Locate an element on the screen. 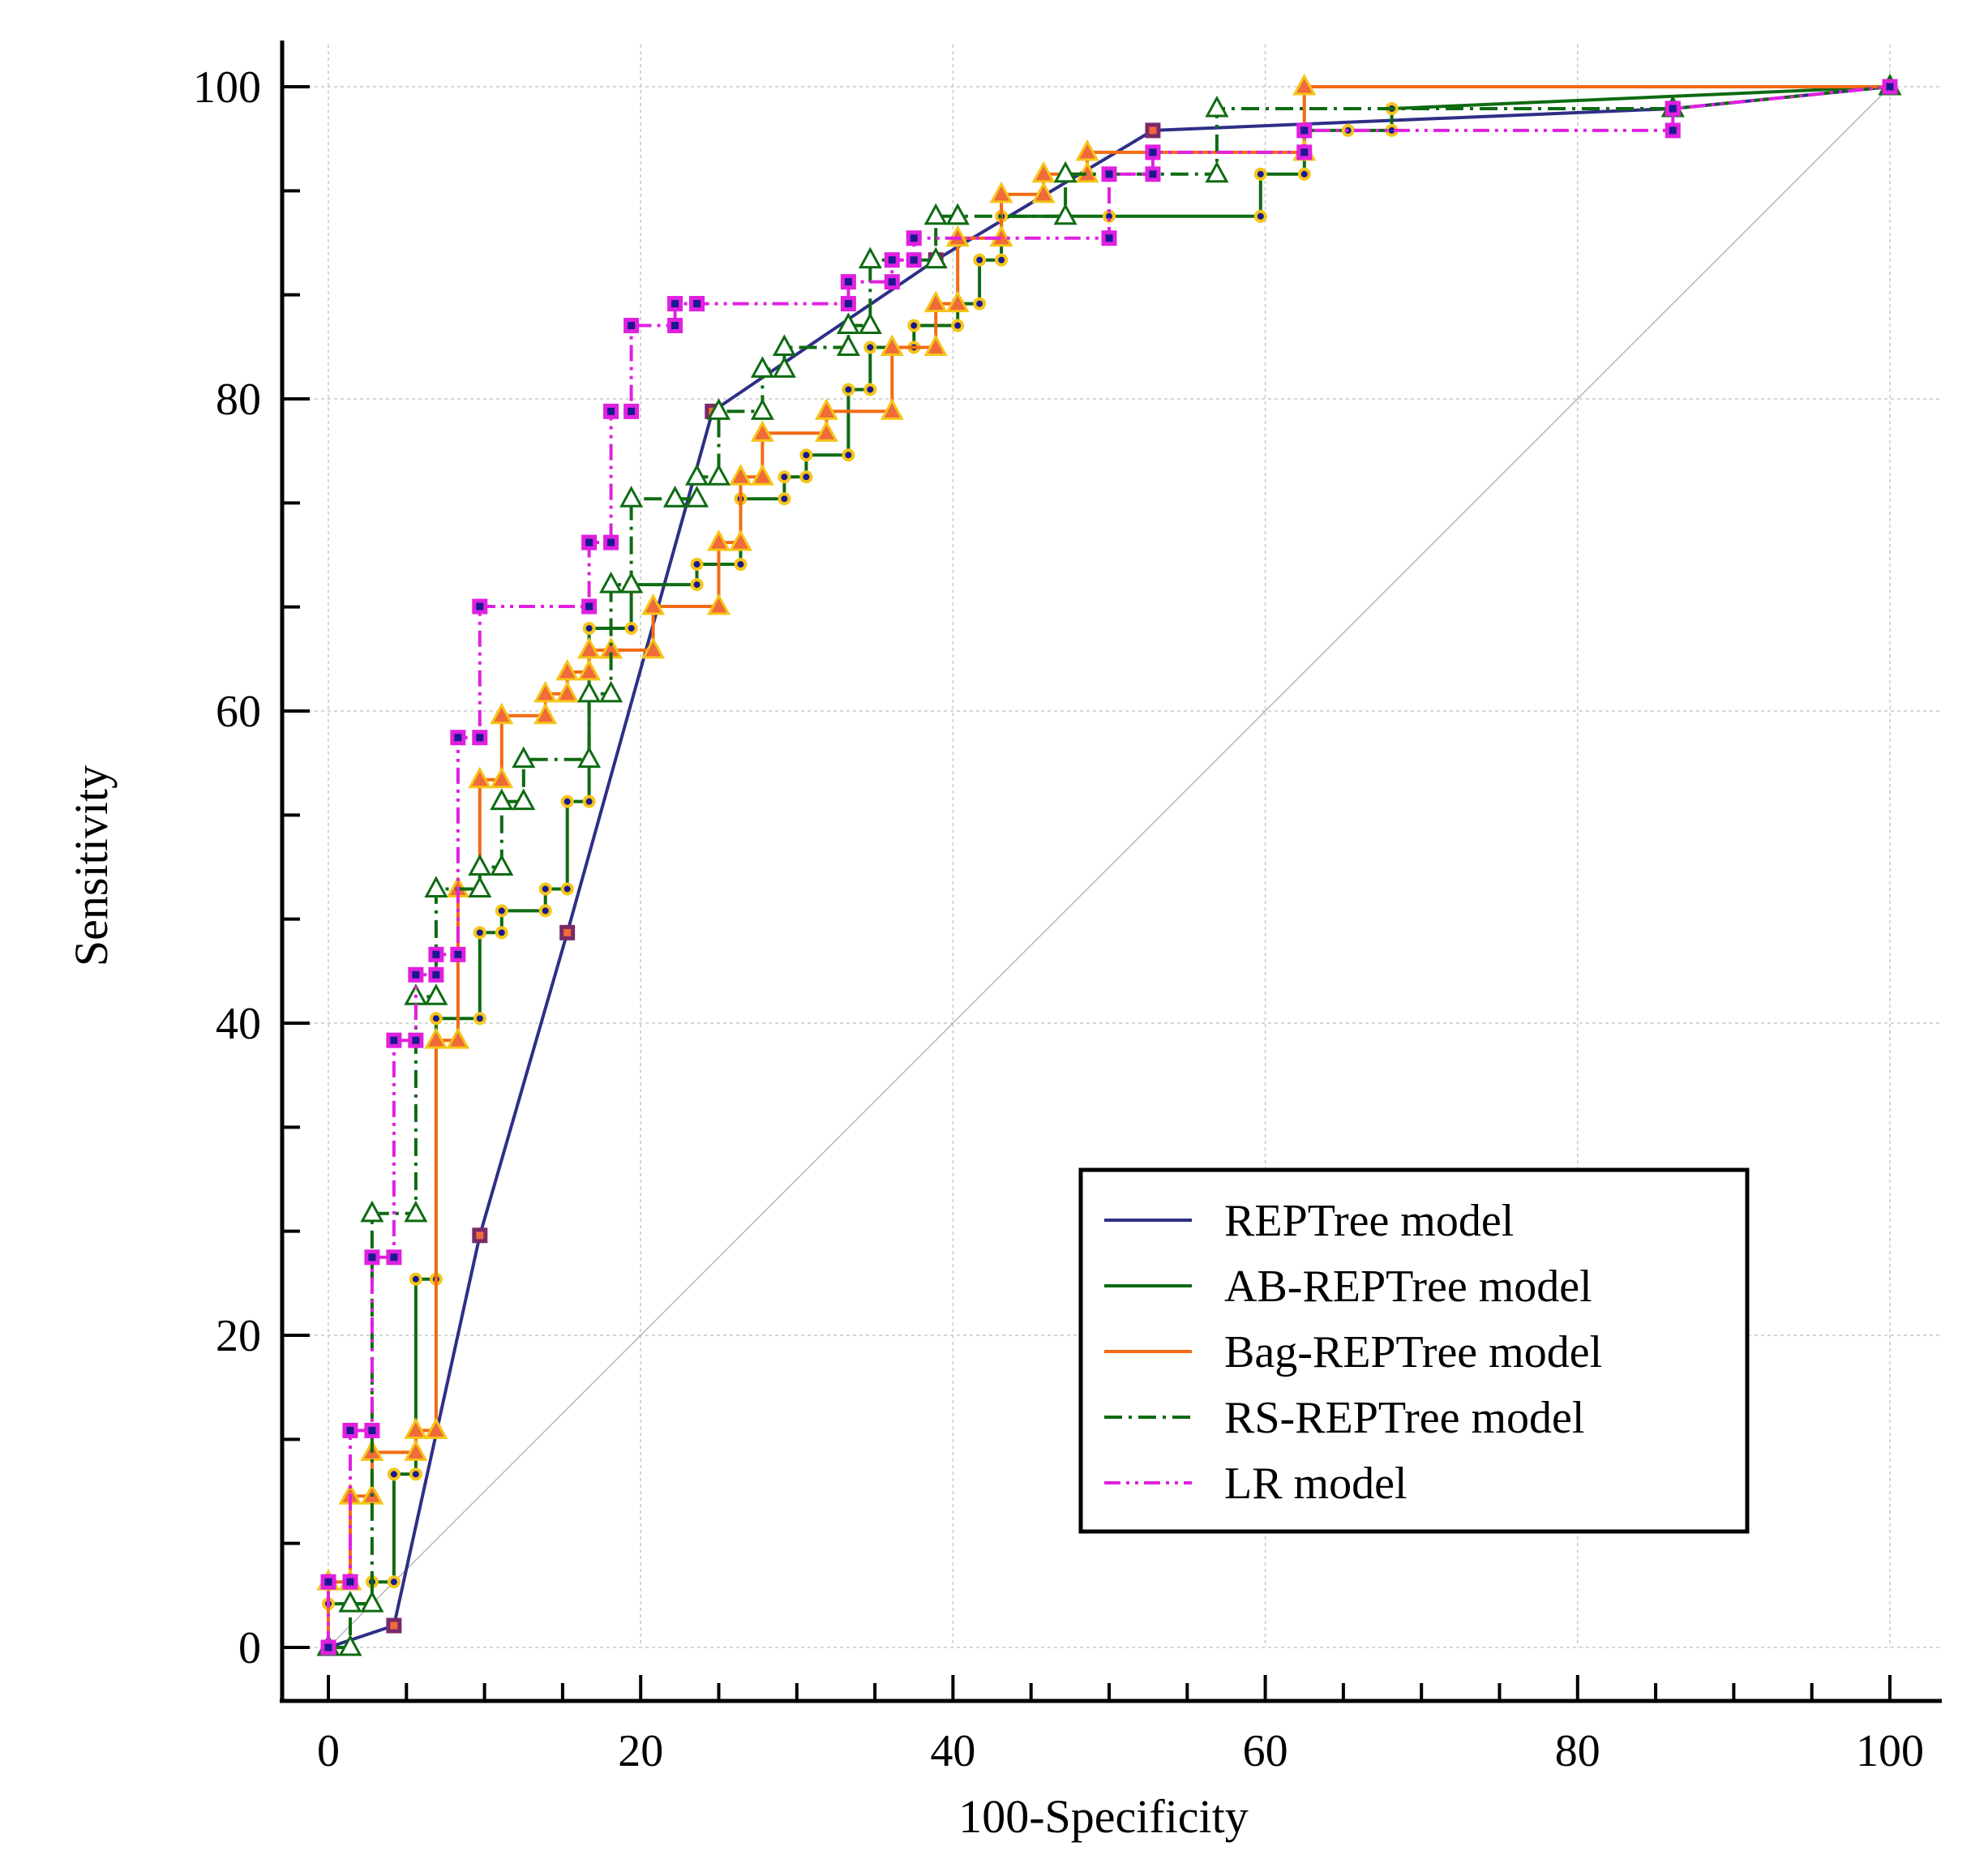  y-tick-label: 60 is located at coordinates (238, 712).